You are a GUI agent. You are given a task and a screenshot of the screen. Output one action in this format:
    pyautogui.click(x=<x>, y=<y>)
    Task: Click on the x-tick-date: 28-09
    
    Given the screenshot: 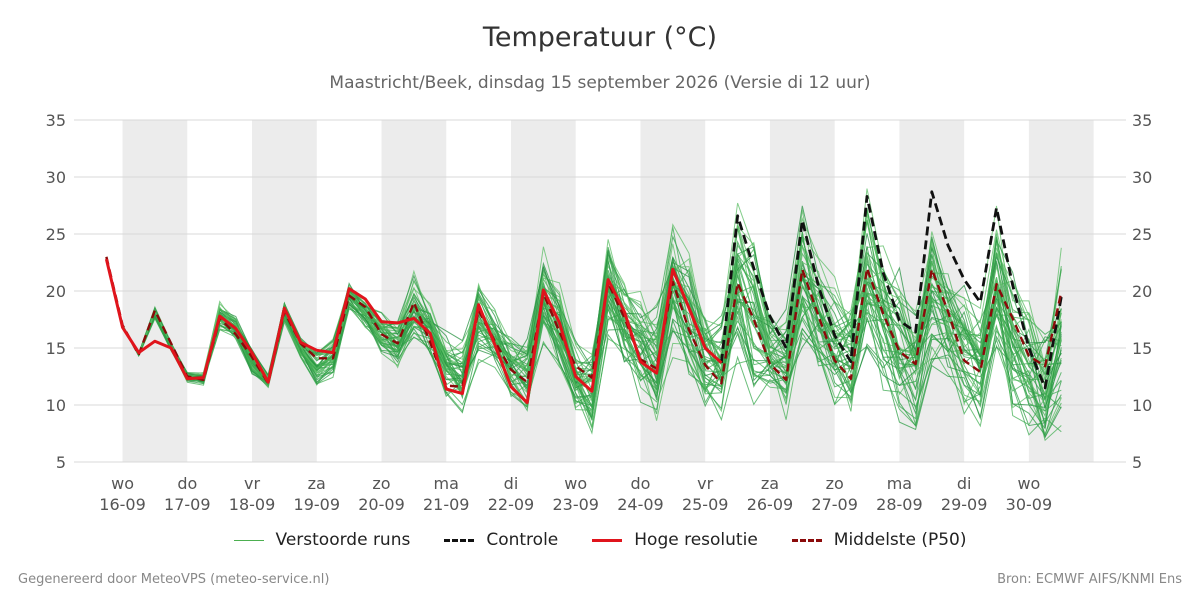 What is the action you would take?
    pyautogui.click(x=899, y=504)
    